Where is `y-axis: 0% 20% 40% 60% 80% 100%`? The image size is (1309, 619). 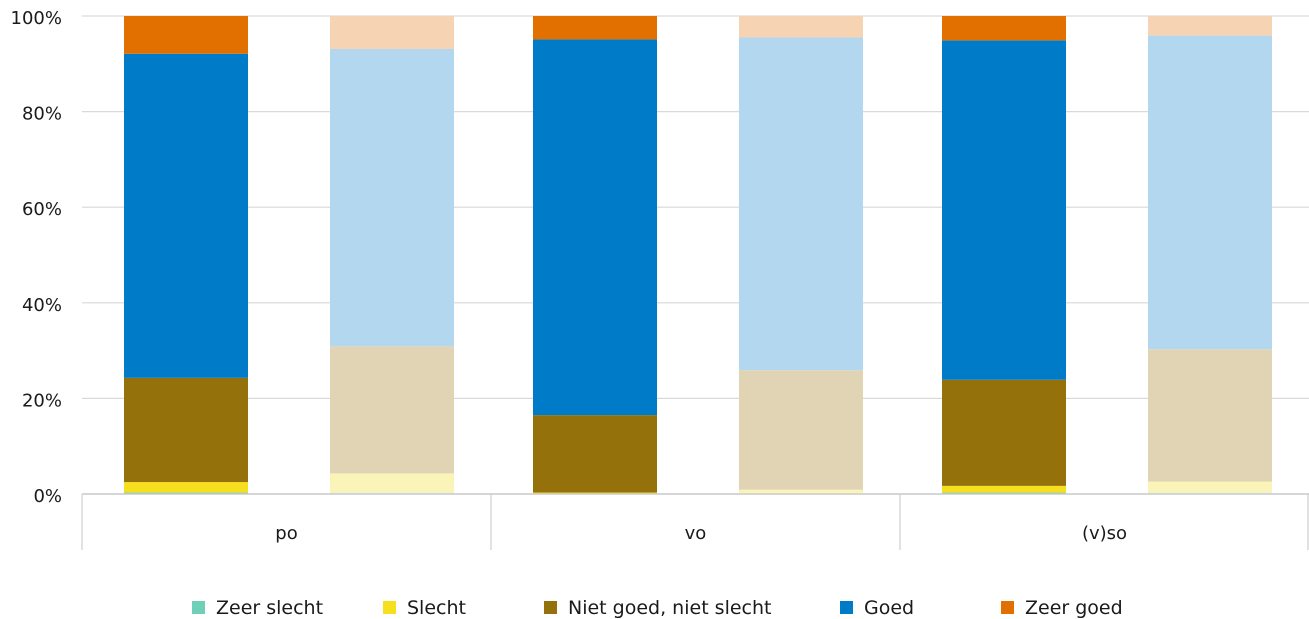 y-axis: 0% 20% 40% 60% 80% 100% is located at coordinates (36, 257).